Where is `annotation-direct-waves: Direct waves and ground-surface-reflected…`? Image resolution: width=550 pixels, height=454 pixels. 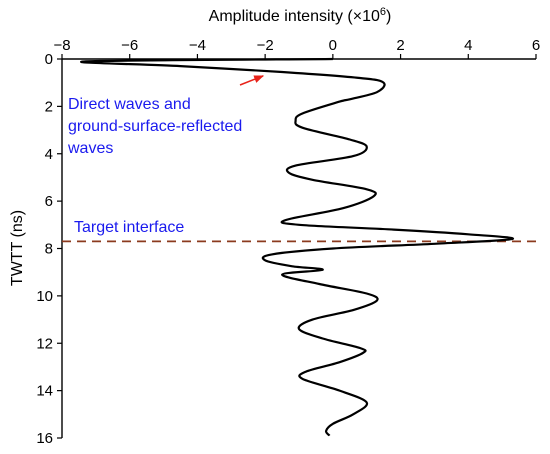
annotation-direct-waves: Direct waves and ground-surface-reflected… is located at coordinates (154, 126).